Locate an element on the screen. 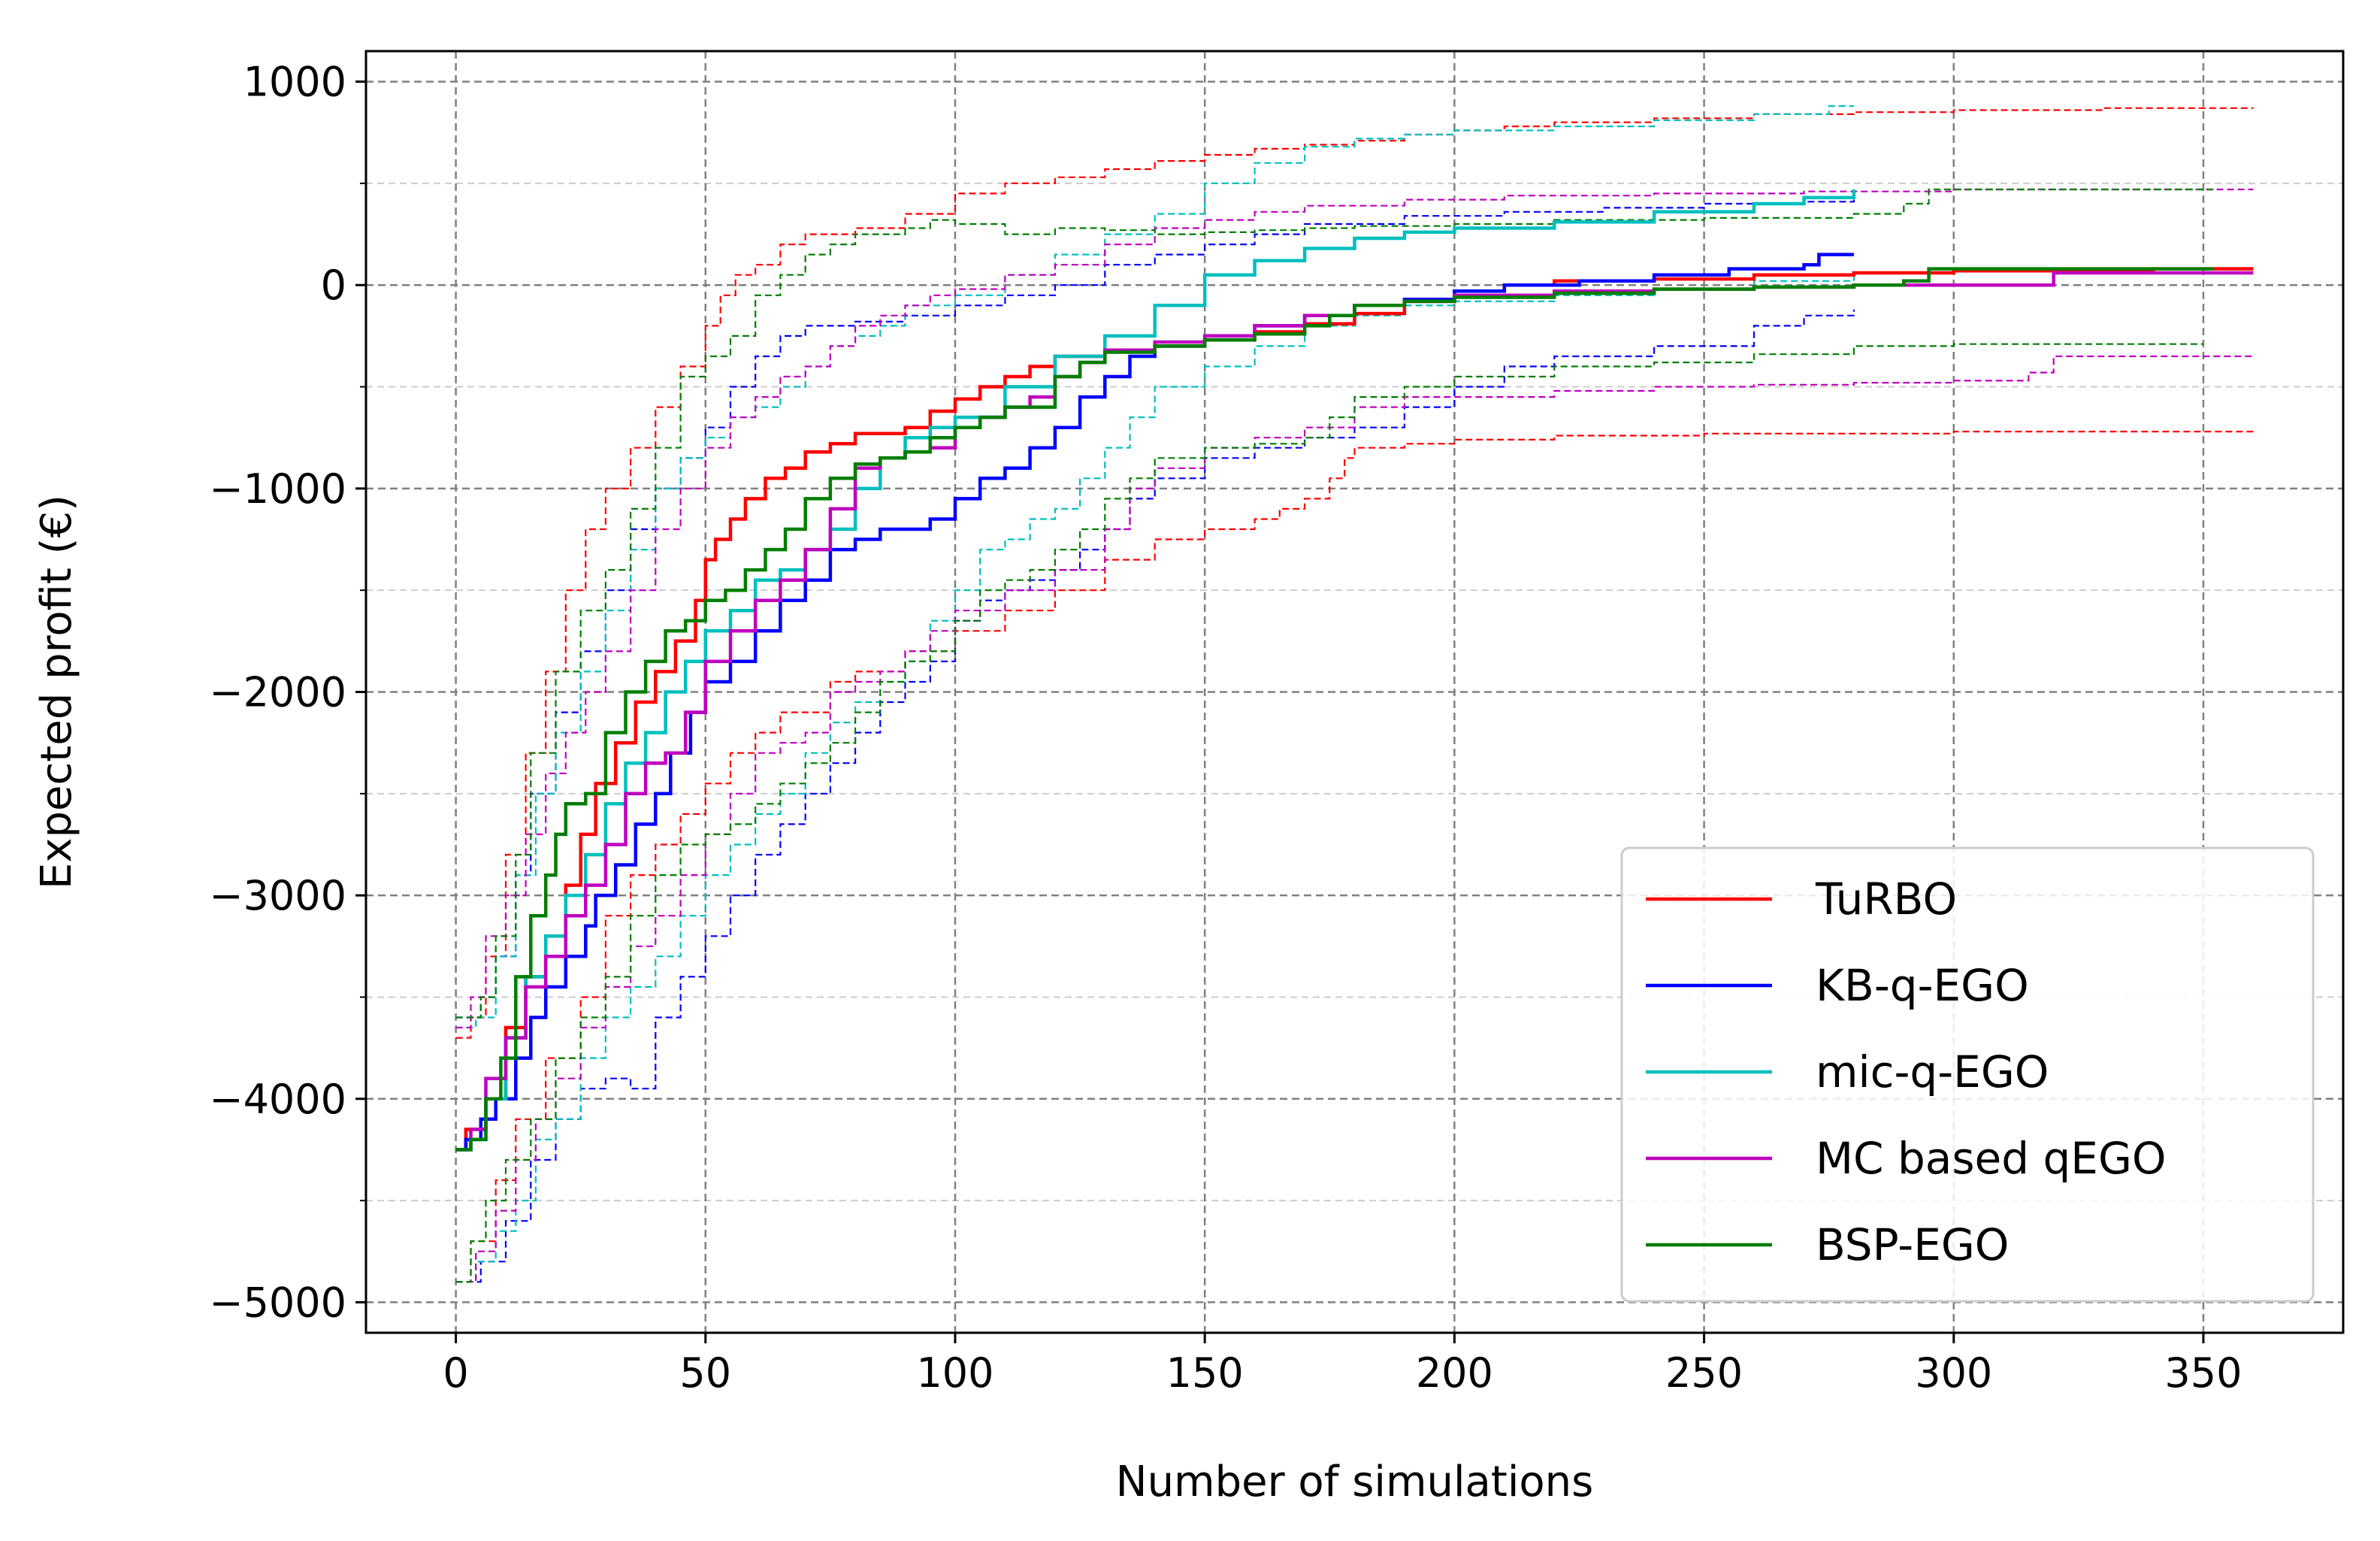 The width and height of the screenshot is (2380, 1541). x-tick-label: 0 is located at coordinates (455, 1373).